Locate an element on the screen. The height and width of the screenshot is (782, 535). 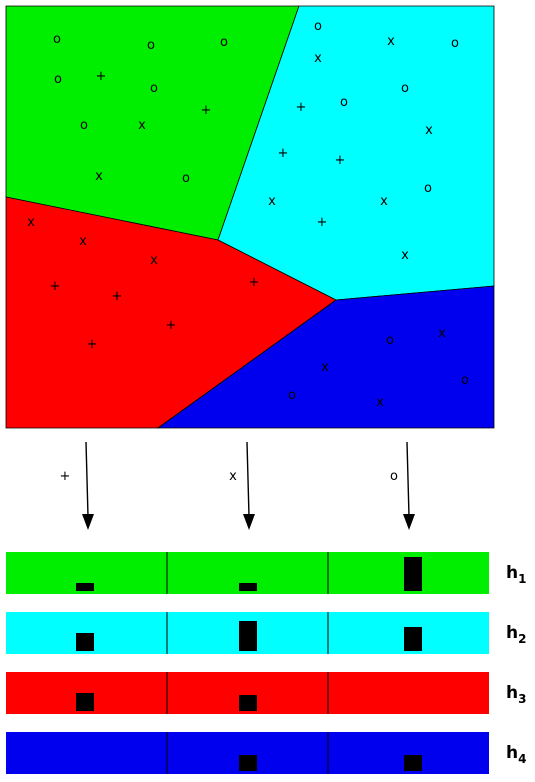
histogram-label: h1 is located at coordinates (516, 574).